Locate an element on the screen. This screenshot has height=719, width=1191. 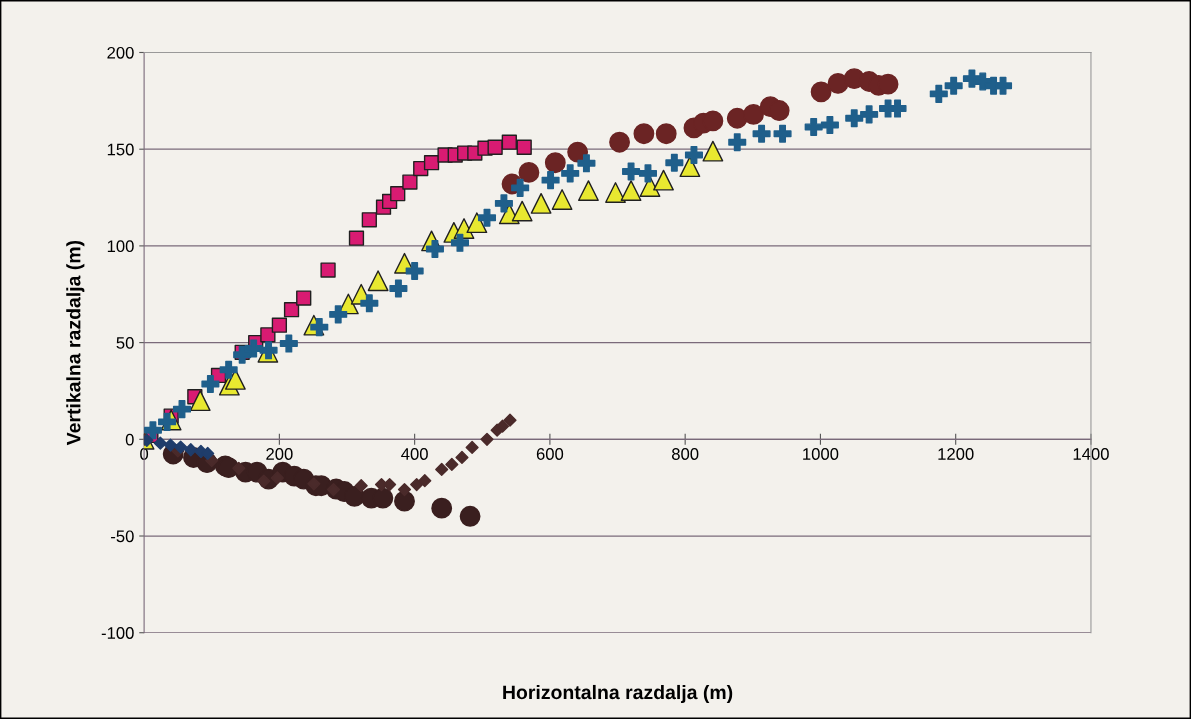
y-tick-label: 0 is located at coordinates (129, 439).